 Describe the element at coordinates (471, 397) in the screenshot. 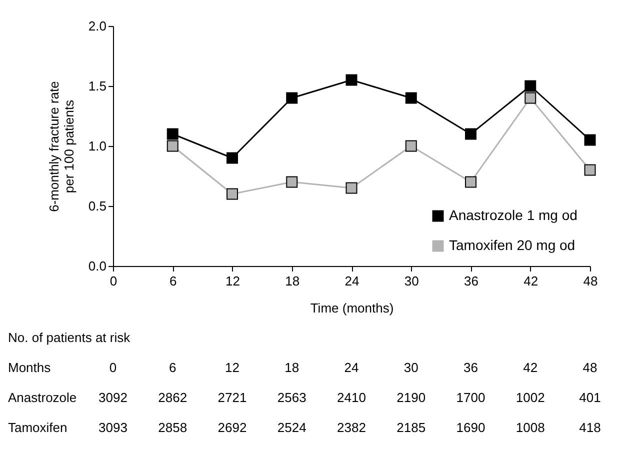

I see `text: 1700` at that location.